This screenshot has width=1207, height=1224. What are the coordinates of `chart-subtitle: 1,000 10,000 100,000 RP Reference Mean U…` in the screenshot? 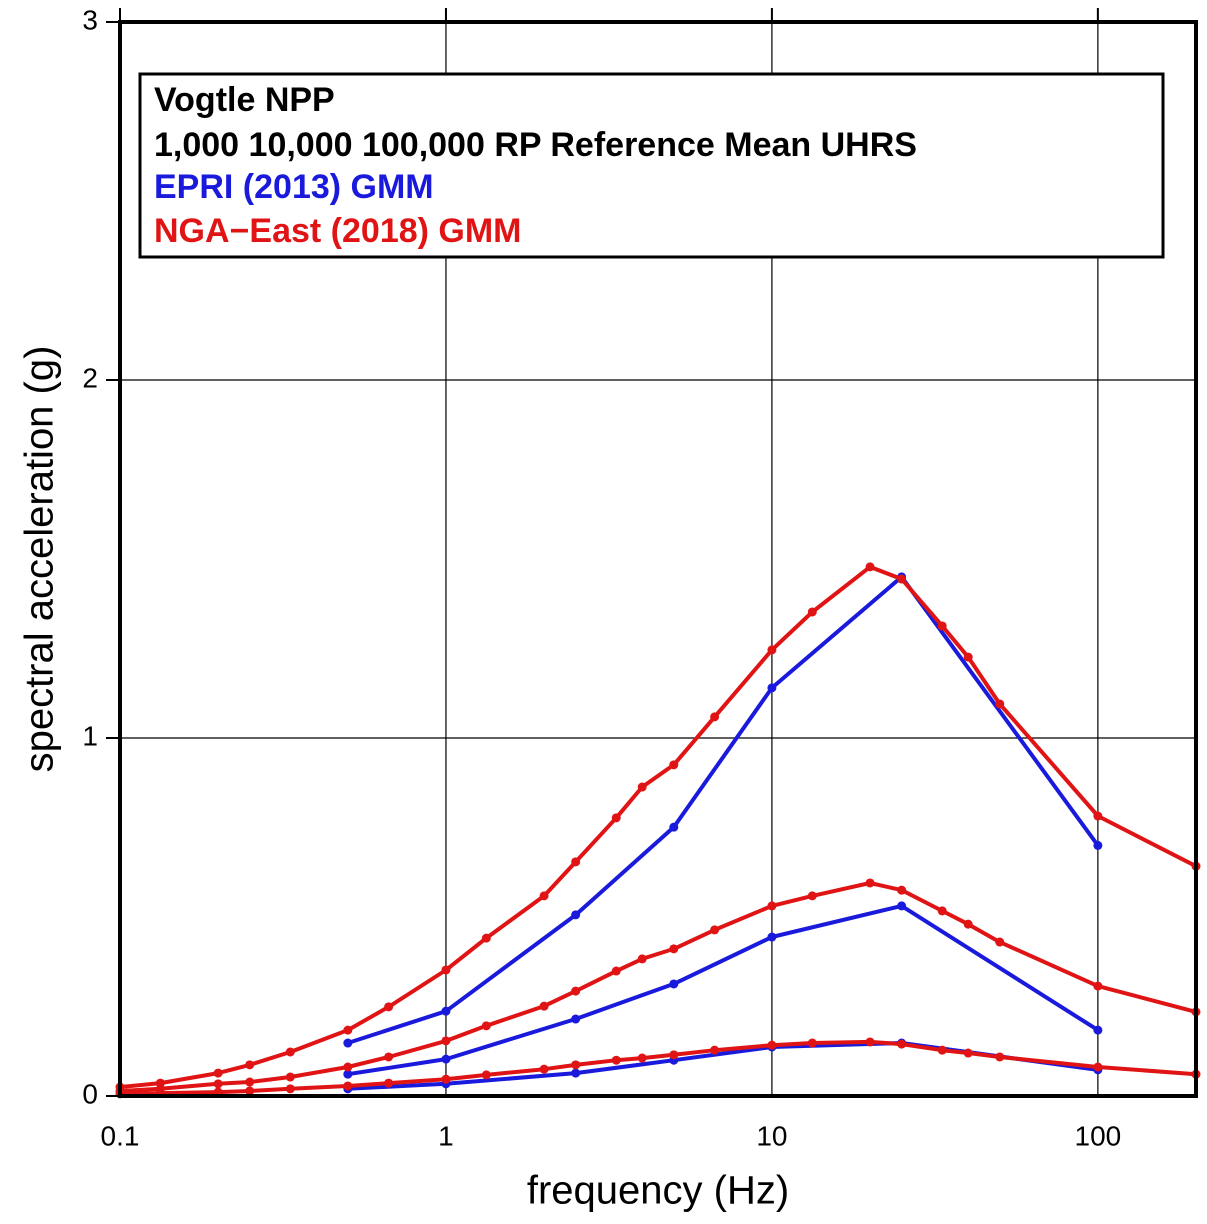 It's located at (535, 145).